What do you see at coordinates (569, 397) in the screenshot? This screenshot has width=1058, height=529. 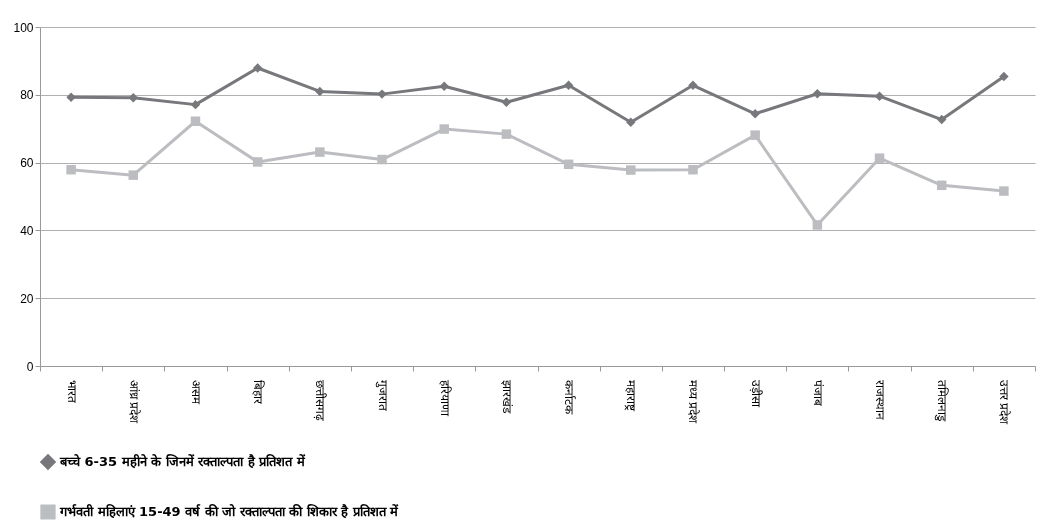 I see `x-tick-label: कर्नाटक` at bounding box center [569, 397].